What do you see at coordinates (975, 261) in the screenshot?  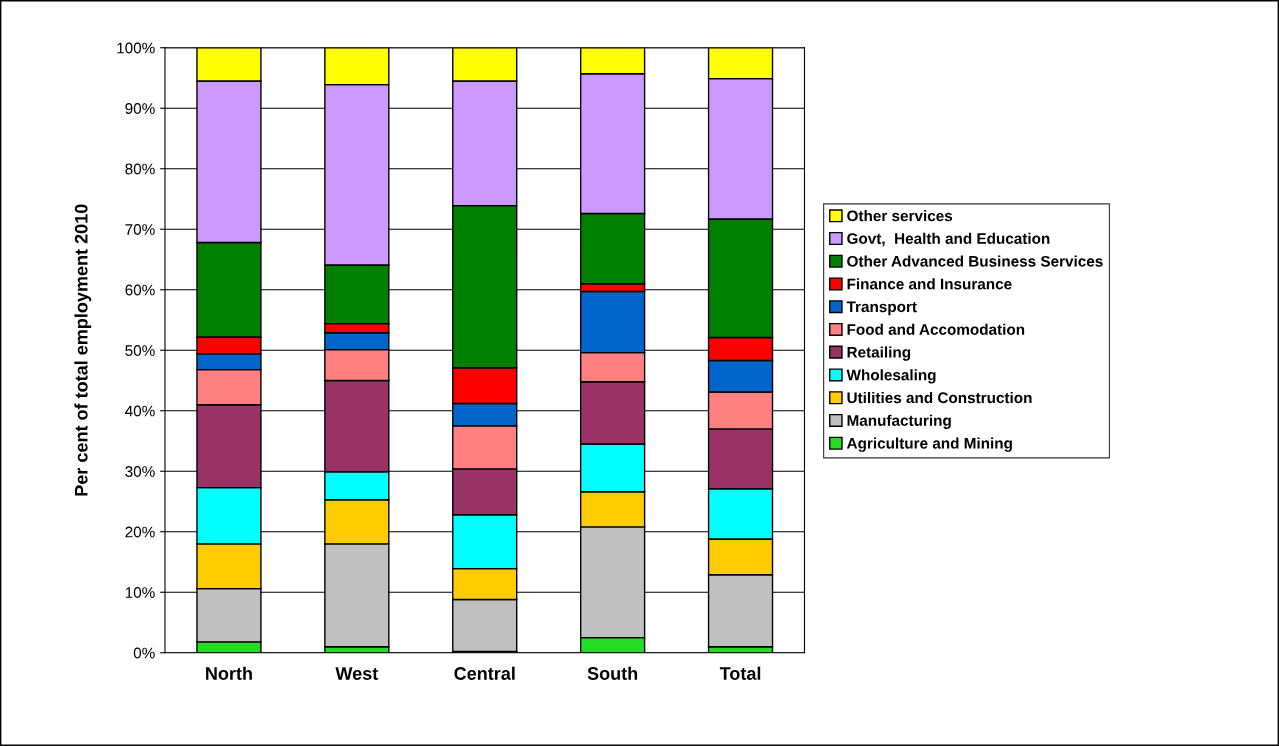 I see `legend-label: Other Advanced Business Services` at bounding box center [975, 261].